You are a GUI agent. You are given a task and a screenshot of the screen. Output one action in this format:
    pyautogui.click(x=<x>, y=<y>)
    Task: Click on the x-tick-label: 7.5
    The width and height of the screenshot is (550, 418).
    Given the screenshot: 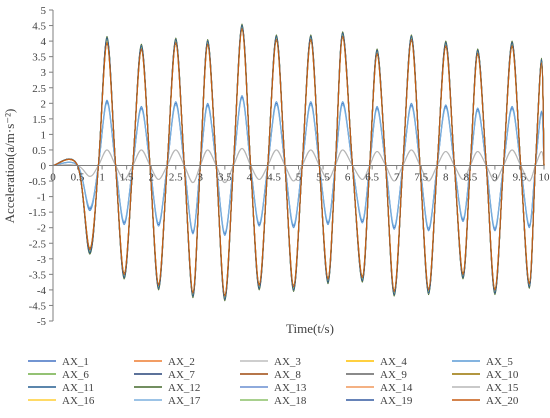 What is the action you would take?
    pyautogui.click(x=421, y=178)
    